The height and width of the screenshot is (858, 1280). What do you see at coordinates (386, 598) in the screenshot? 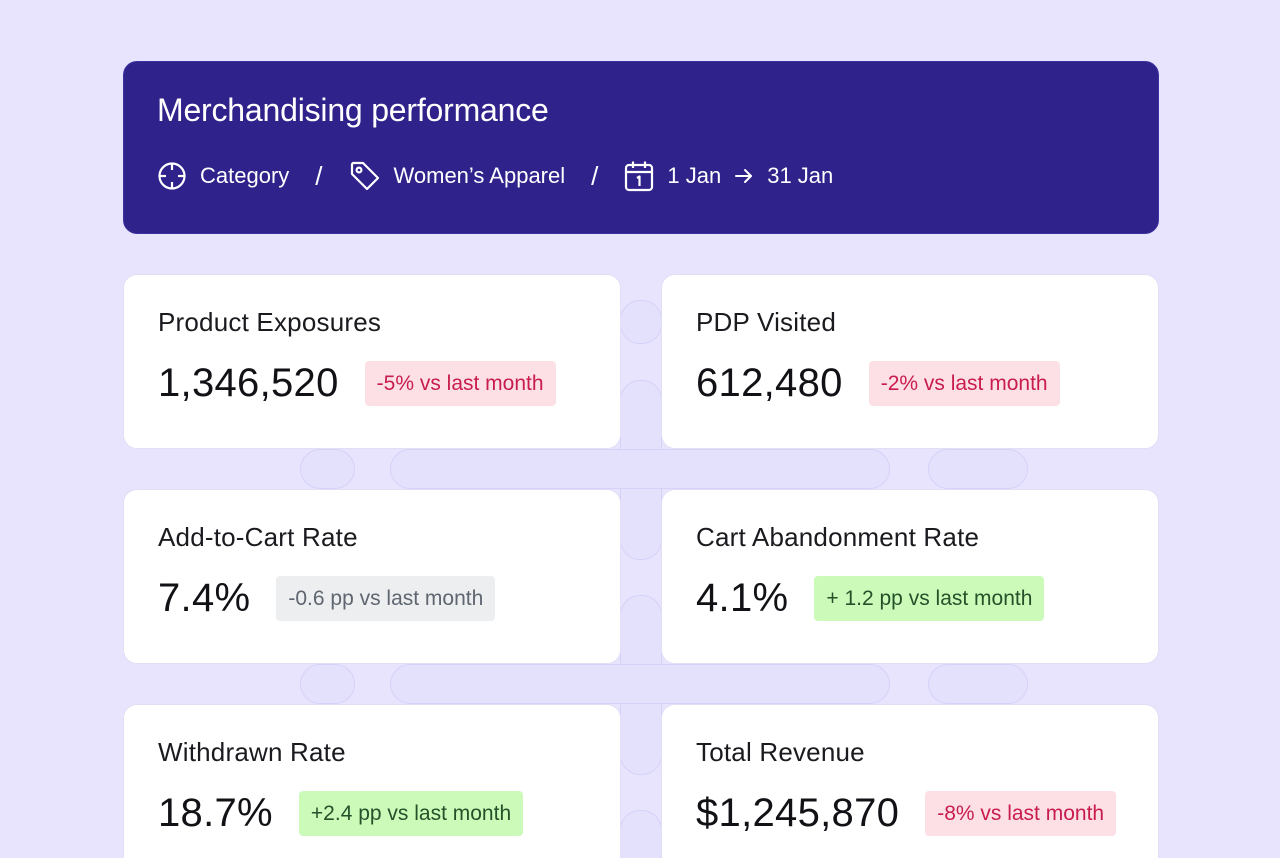
I see `change-badge: -0.6 pp vs last month` at bounding box center [386, 598].